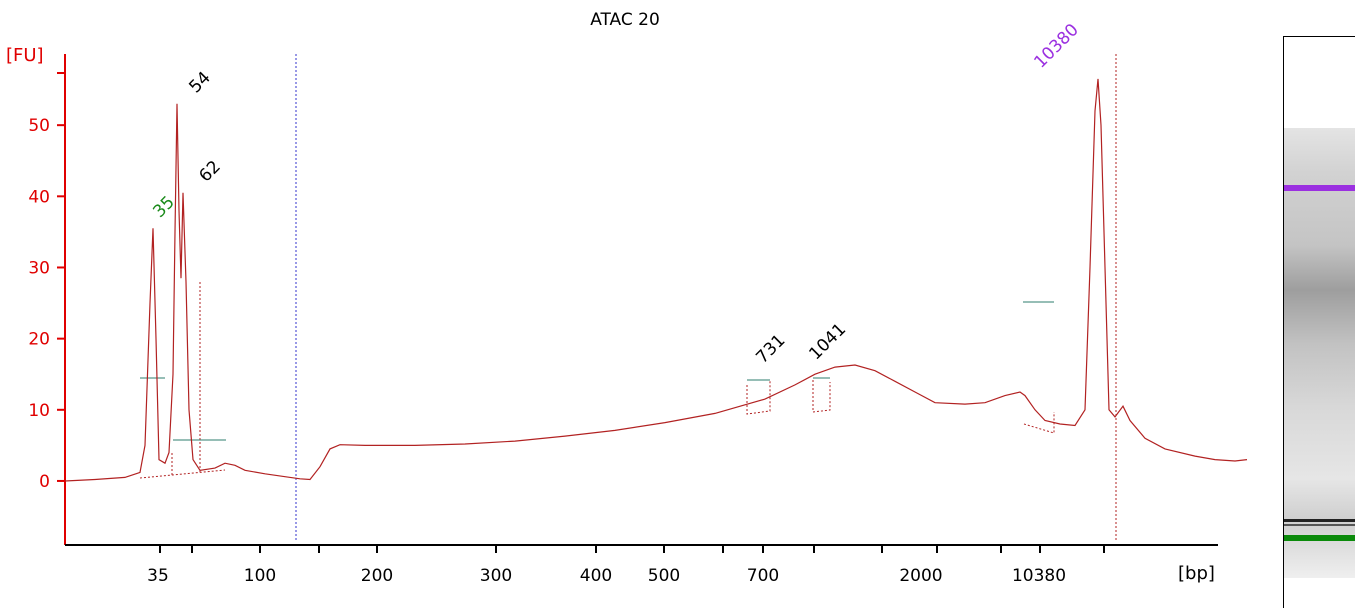  Describe the element at coordinates (158, 576) in the screenshot. I see `x-tick-label: 35` at that location.